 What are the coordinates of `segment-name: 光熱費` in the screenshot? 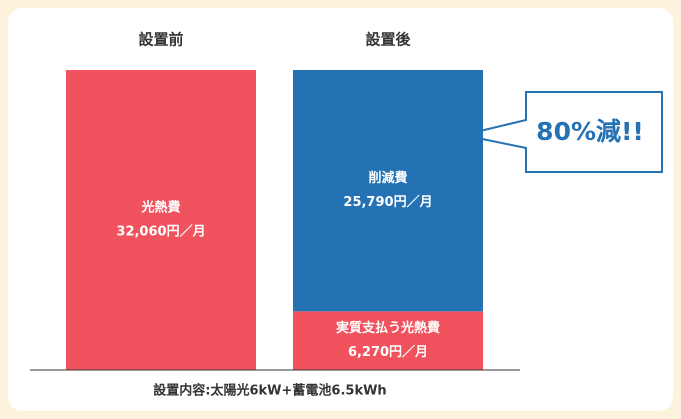 It's located at (160, 208).